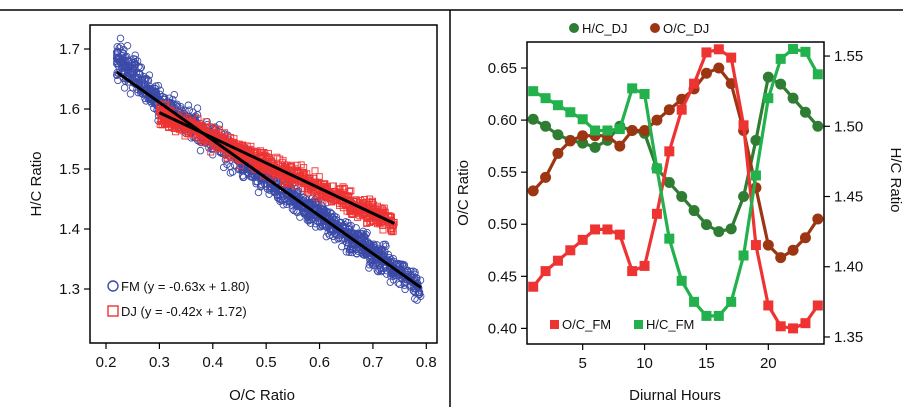  Describe the element at coordinates (678, 358) in the screenshot. I see `right-x-ticks: 5 10 15 20` at that location.